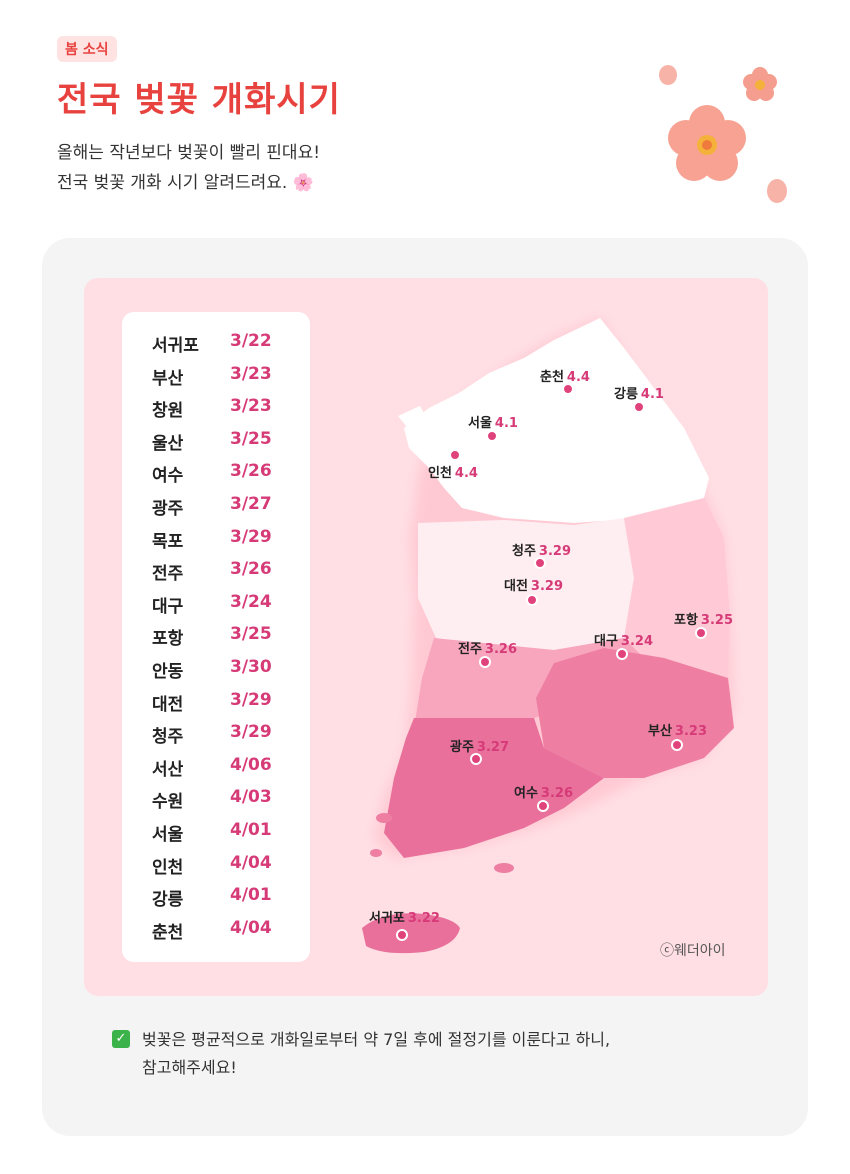 The width and height of the screenshot is (850, 1174). What do you see at coordinates (216, 637) in the screenshot?
I see `bloom-date-list` at bounding box center [216, 637].